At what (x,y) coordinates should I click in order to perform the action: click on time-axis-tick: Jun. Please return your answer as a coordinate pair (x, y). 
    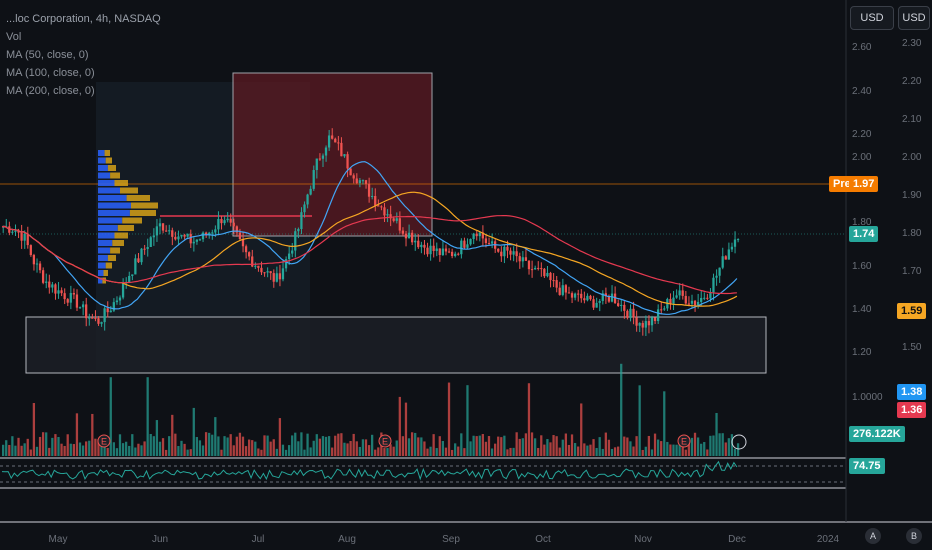
    Looking at the image, I should click on (160, 539).